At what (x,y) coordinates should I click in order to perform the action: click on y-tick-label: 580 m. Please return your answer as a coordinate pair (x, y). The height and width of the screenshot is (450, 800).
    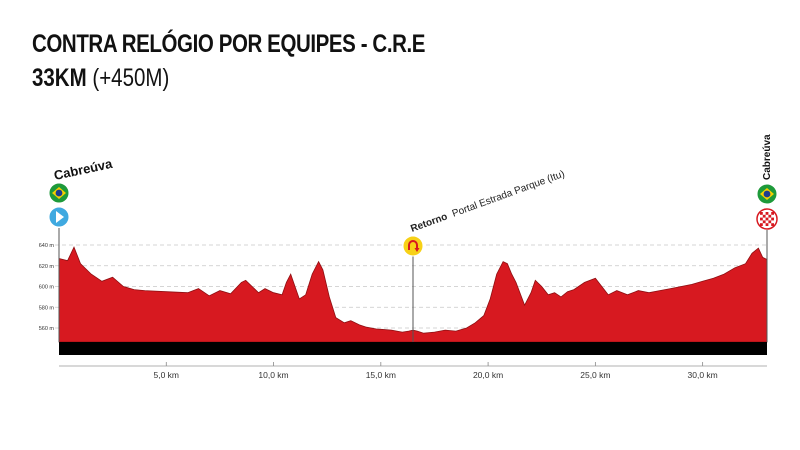
    Looking at the image, I should click on (47, 308).